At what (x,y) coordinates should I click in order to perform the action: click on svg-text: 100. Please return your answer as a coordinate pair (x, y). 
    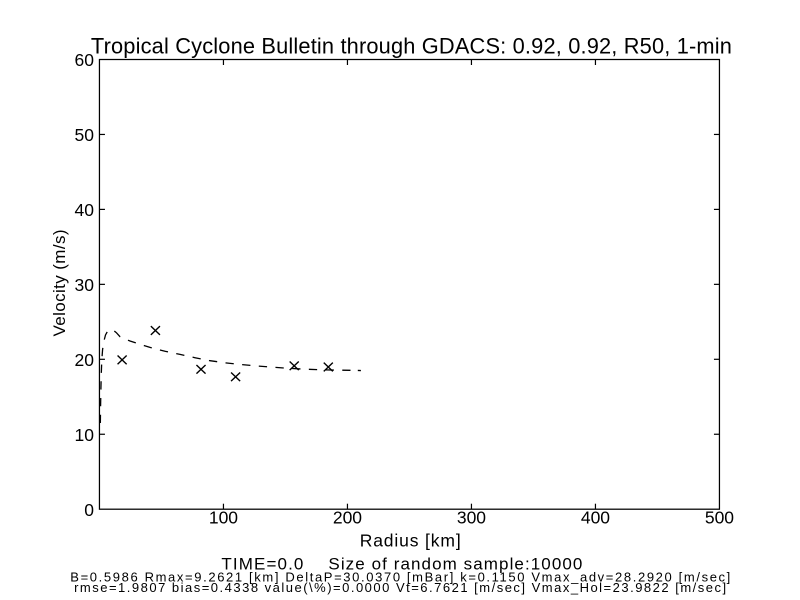
    Looking at the image, I should click on (223, 518).